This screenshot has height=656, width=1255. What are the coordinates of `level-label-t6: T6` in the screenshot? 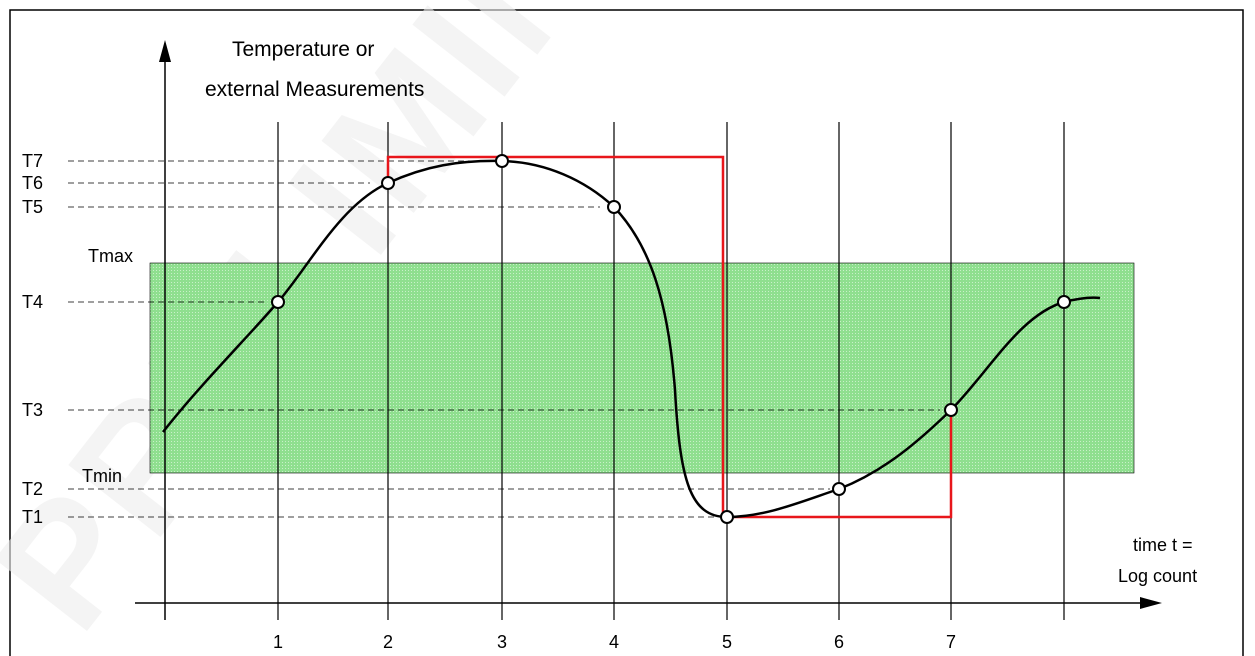 It's located at (32, 183).